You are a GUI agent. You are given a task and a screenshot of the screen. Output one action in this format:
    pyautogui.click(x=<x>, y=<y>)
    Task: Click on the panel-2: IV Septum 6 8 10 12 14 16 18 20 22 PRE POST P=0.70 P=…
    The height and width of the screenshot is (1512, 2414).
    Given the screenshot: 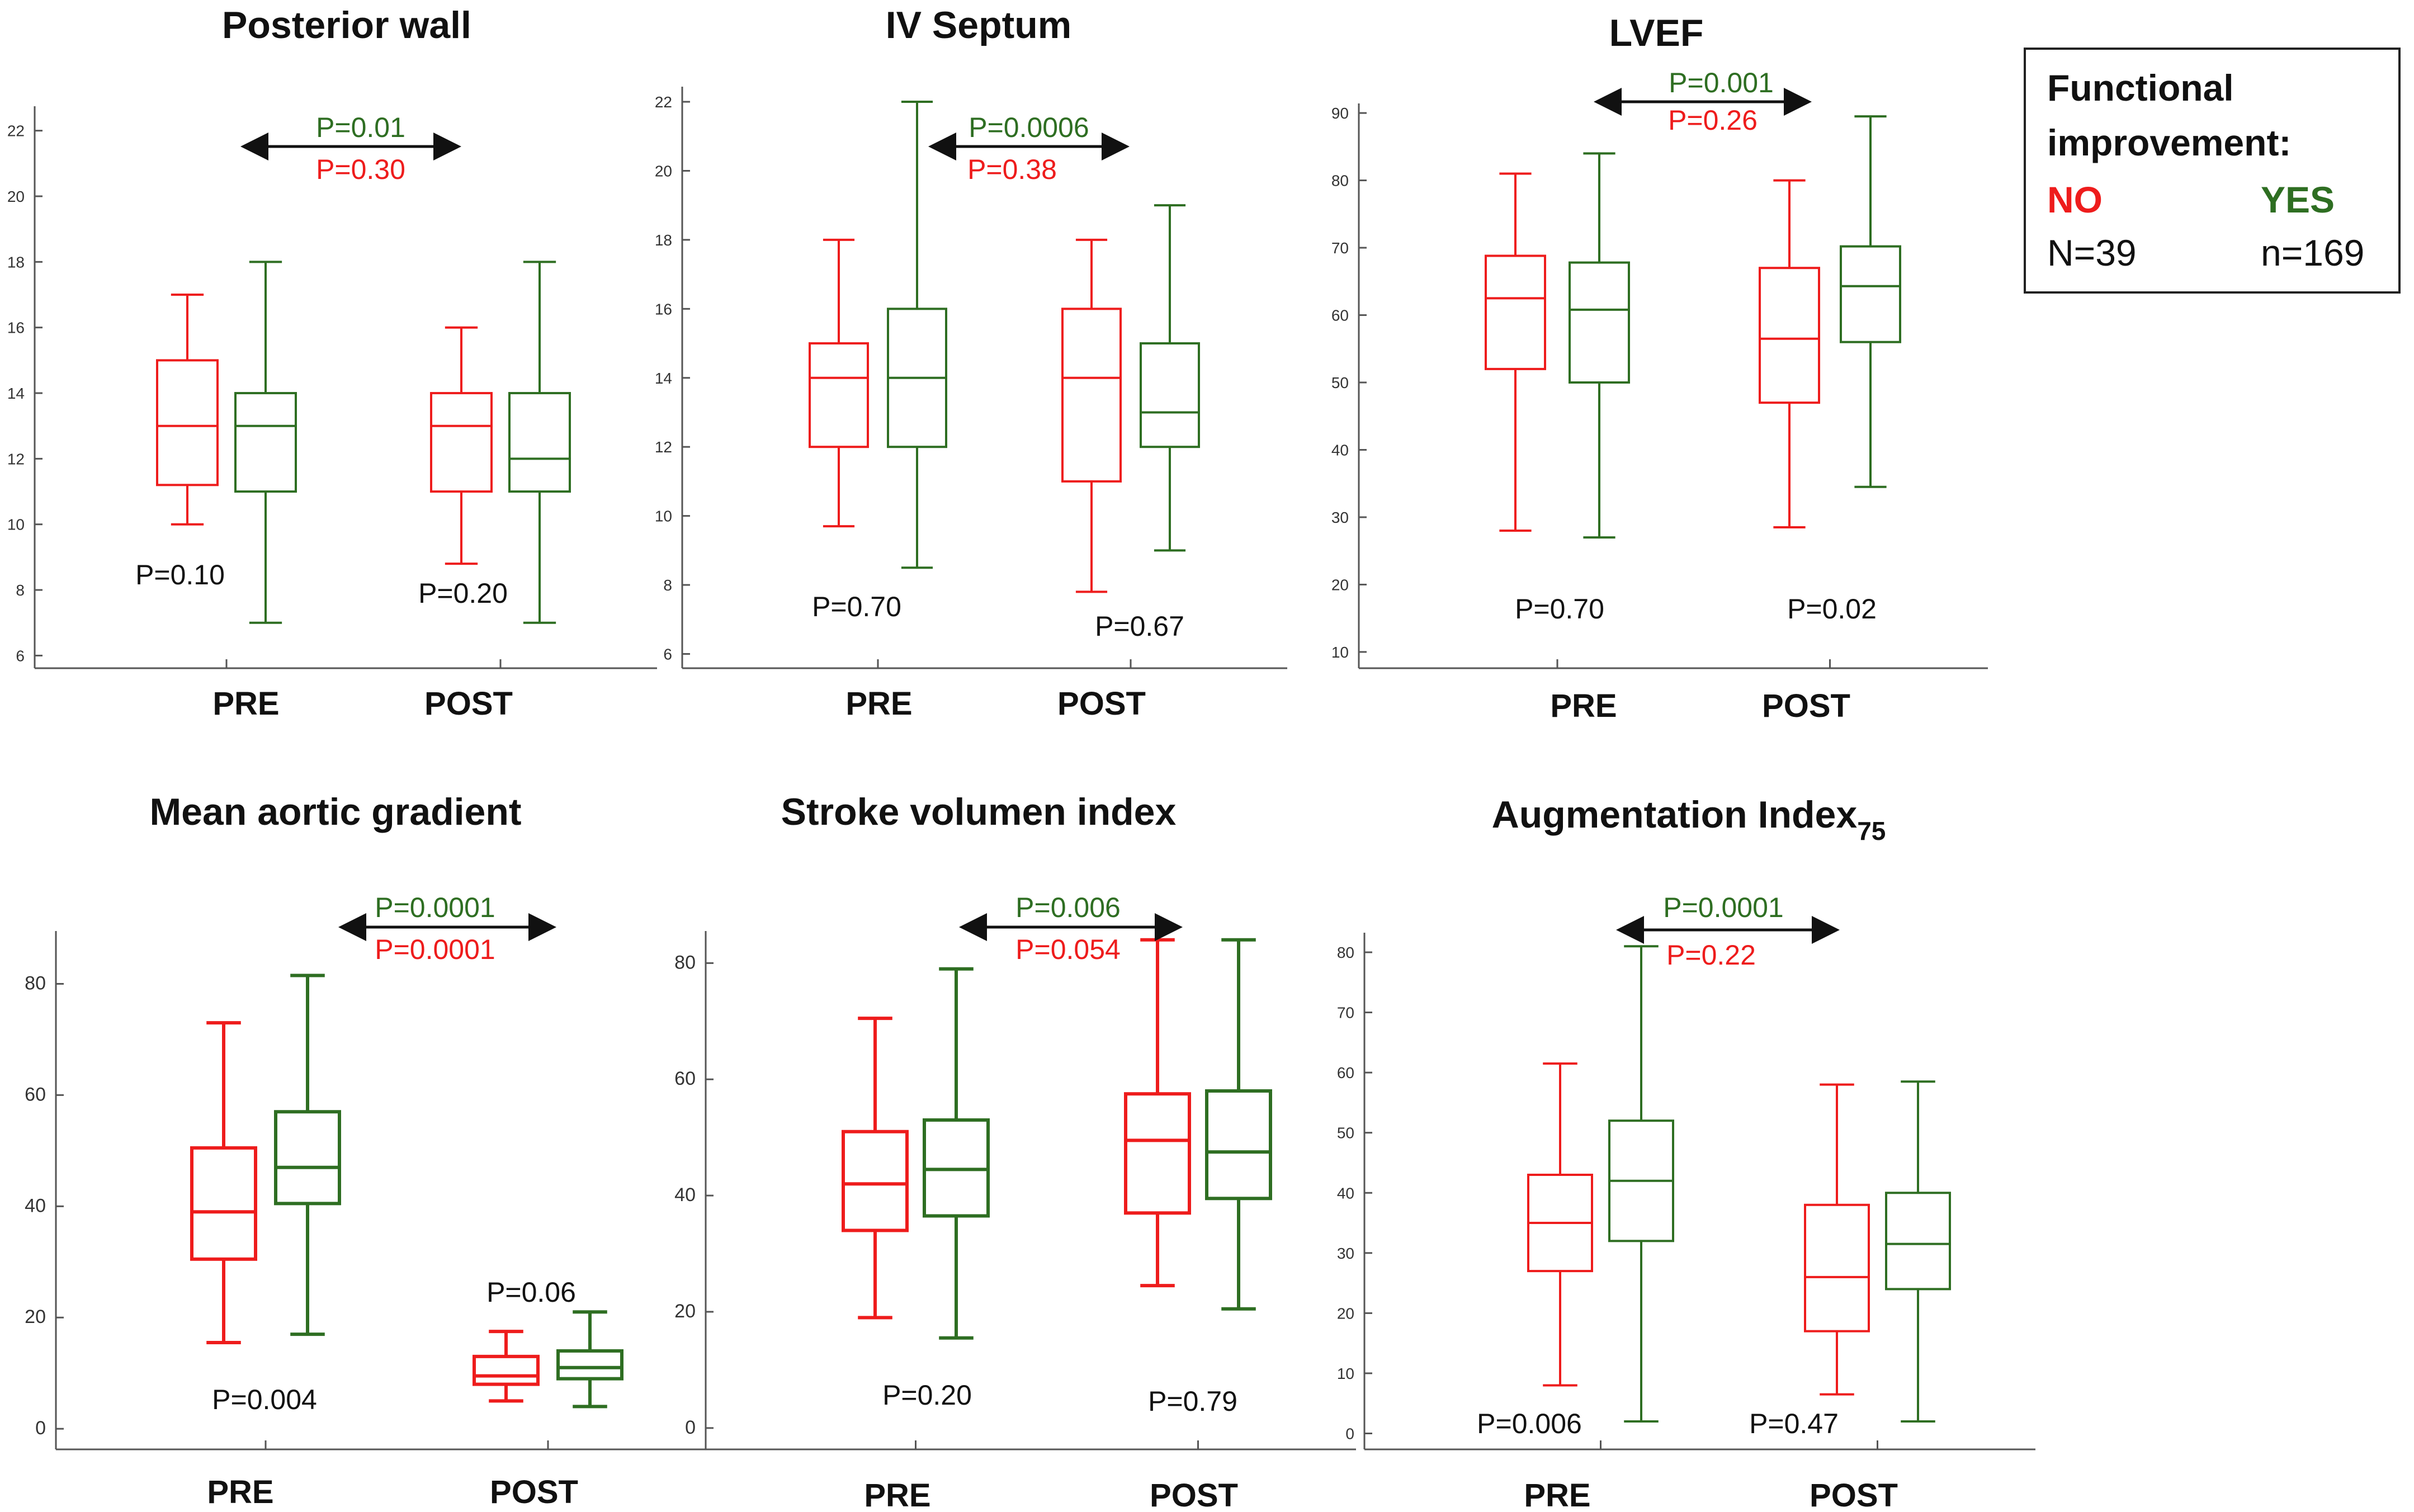 What is the action you would take?
    pyautogui.click(x=971, y=363)
    